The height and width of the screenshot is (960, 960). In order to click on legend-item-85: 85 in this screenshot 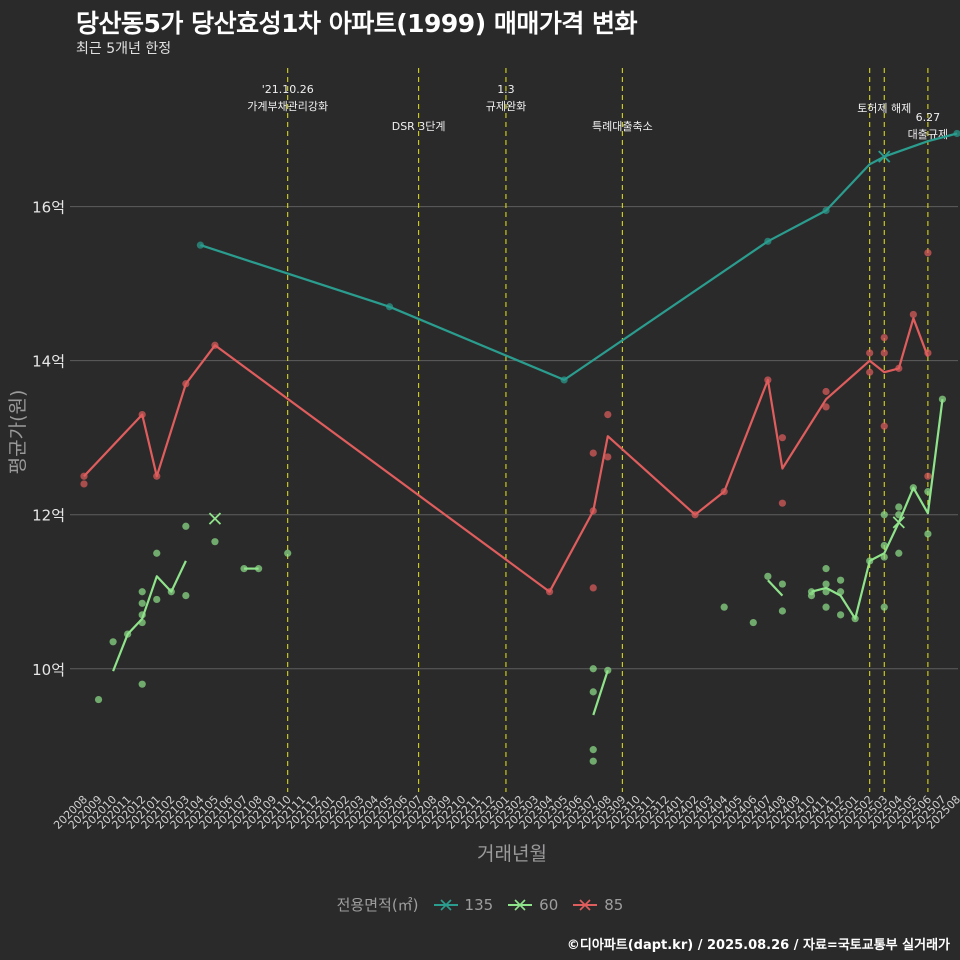, I will do `click(597, 905)`.